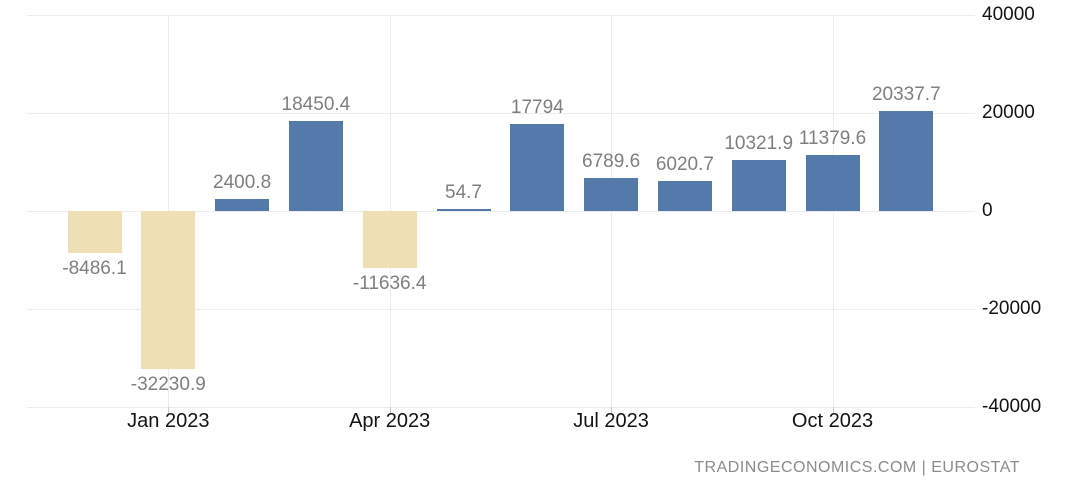  I want to click on bar-value-label: -8486.1, so click(94, 268).